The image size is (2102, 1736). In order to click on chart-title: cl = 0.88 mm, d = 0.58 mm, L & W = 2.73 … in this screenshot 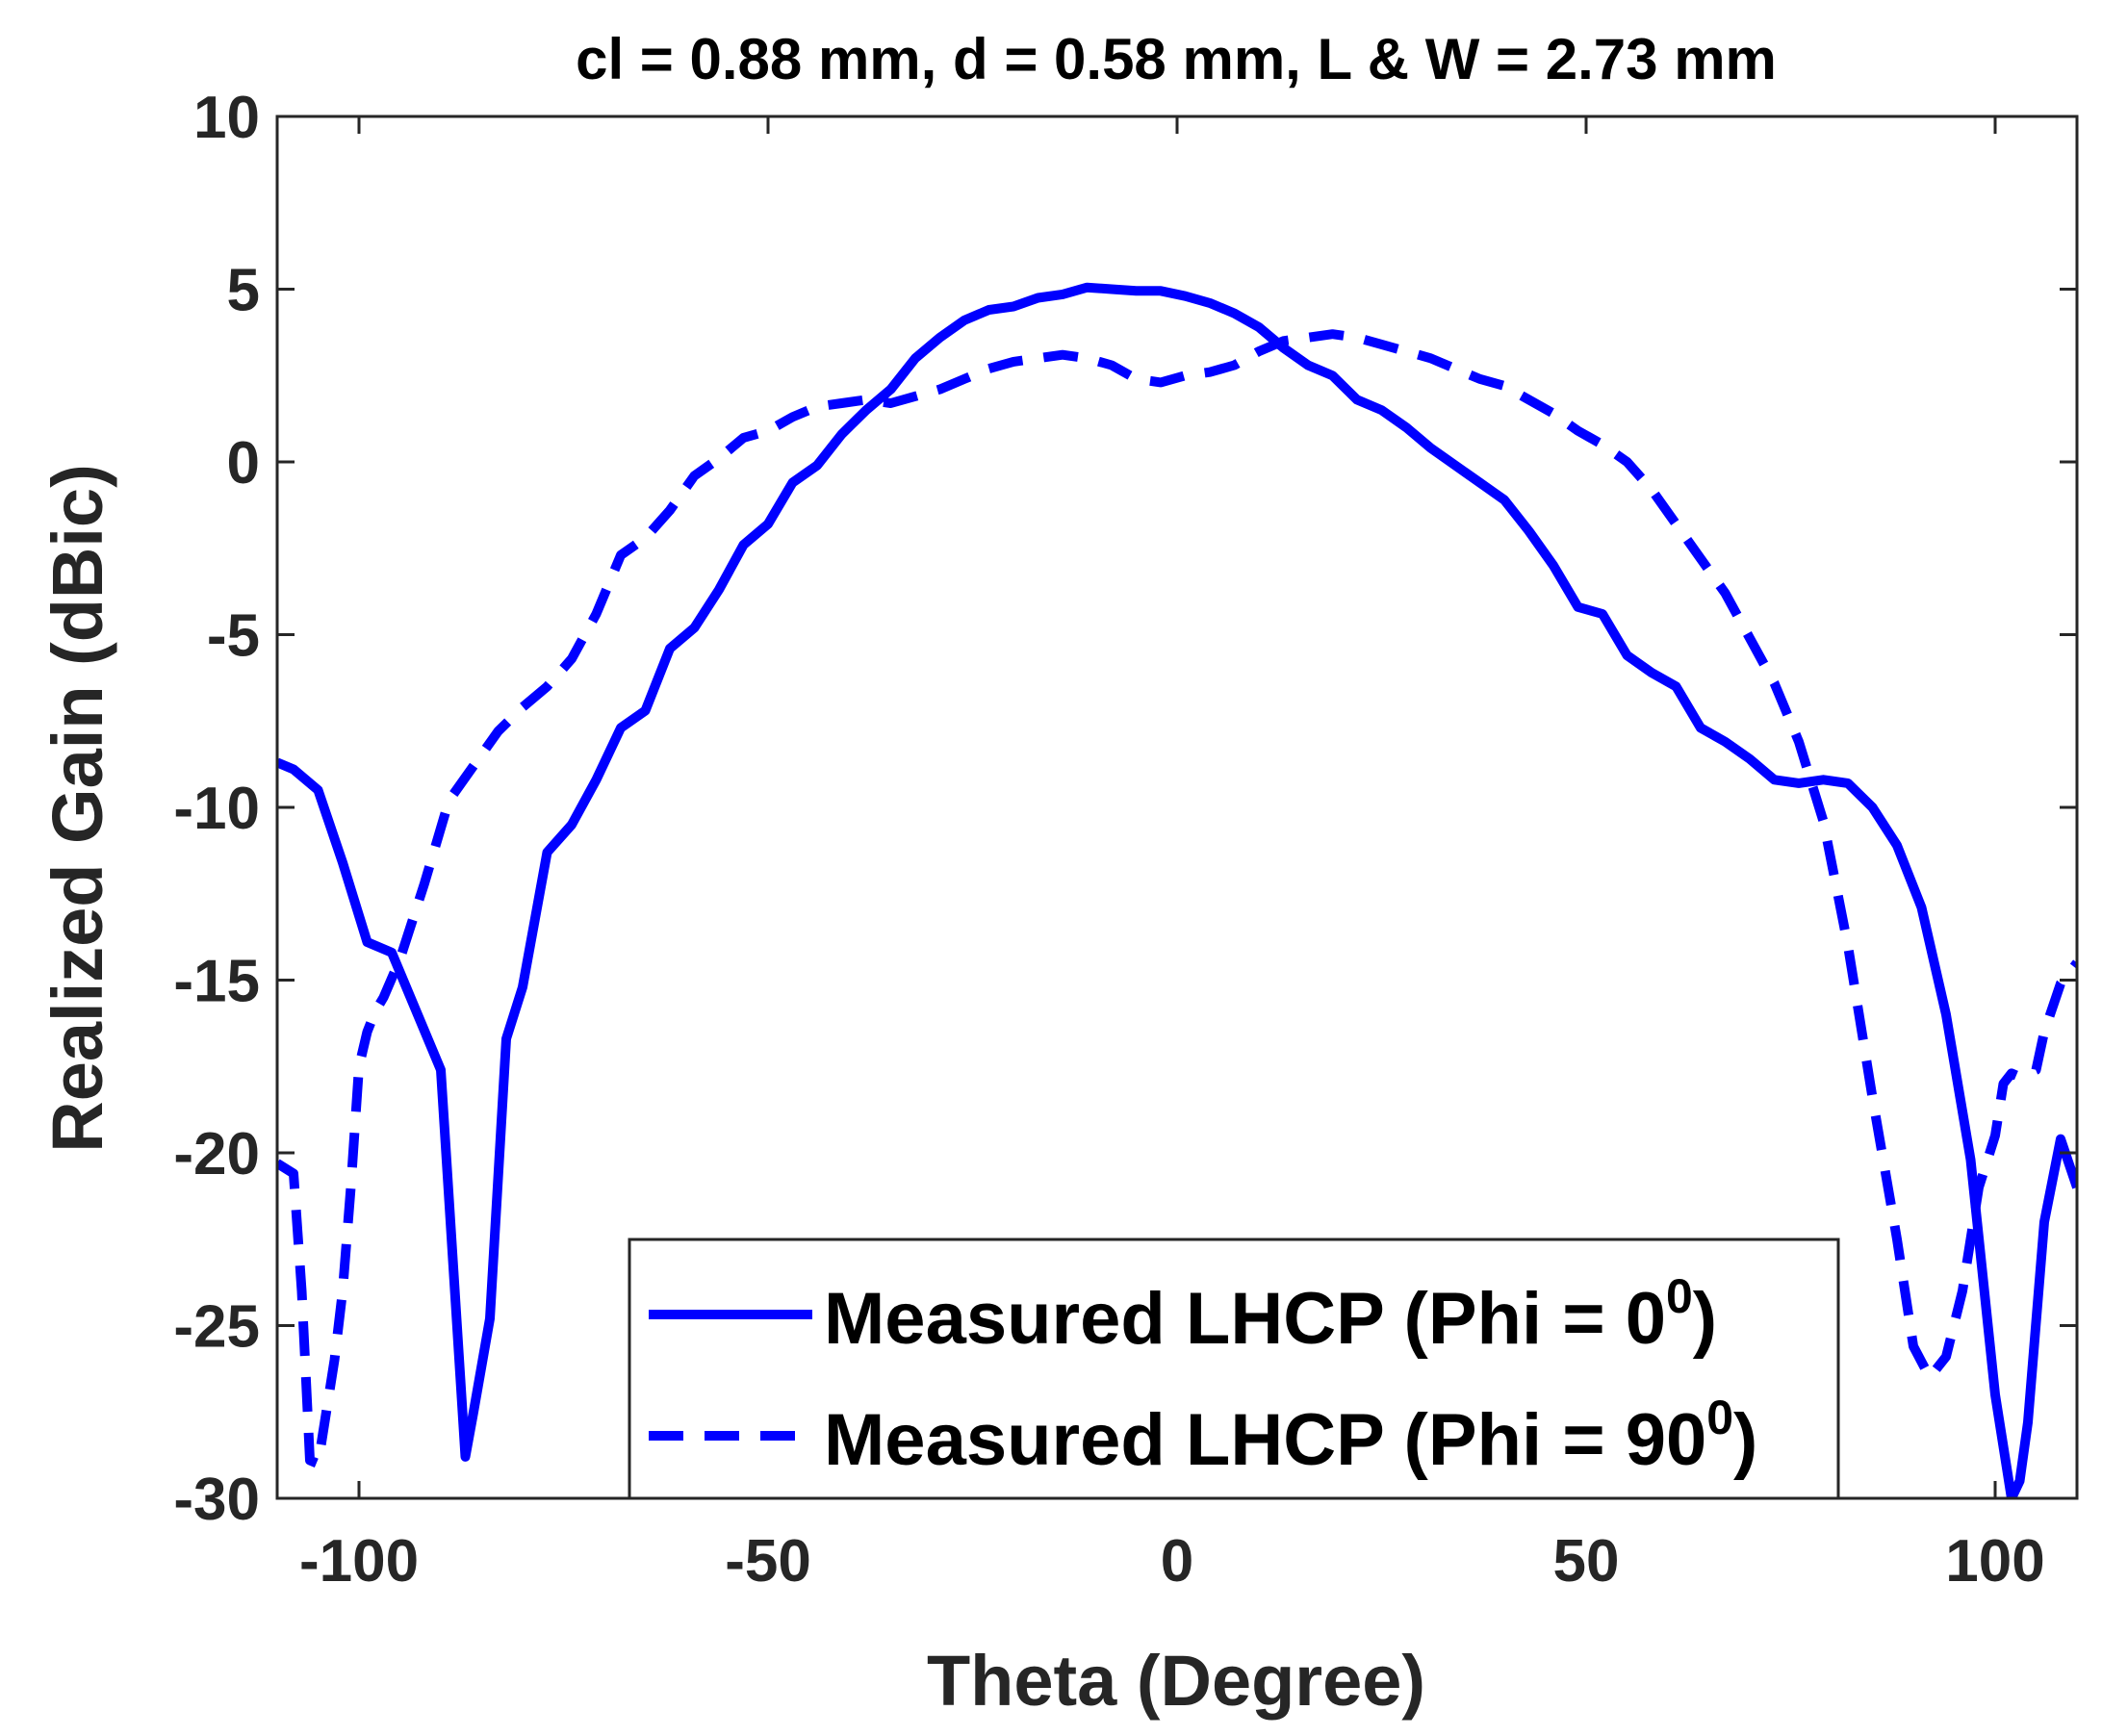, I will do `click(1176, 59)`.